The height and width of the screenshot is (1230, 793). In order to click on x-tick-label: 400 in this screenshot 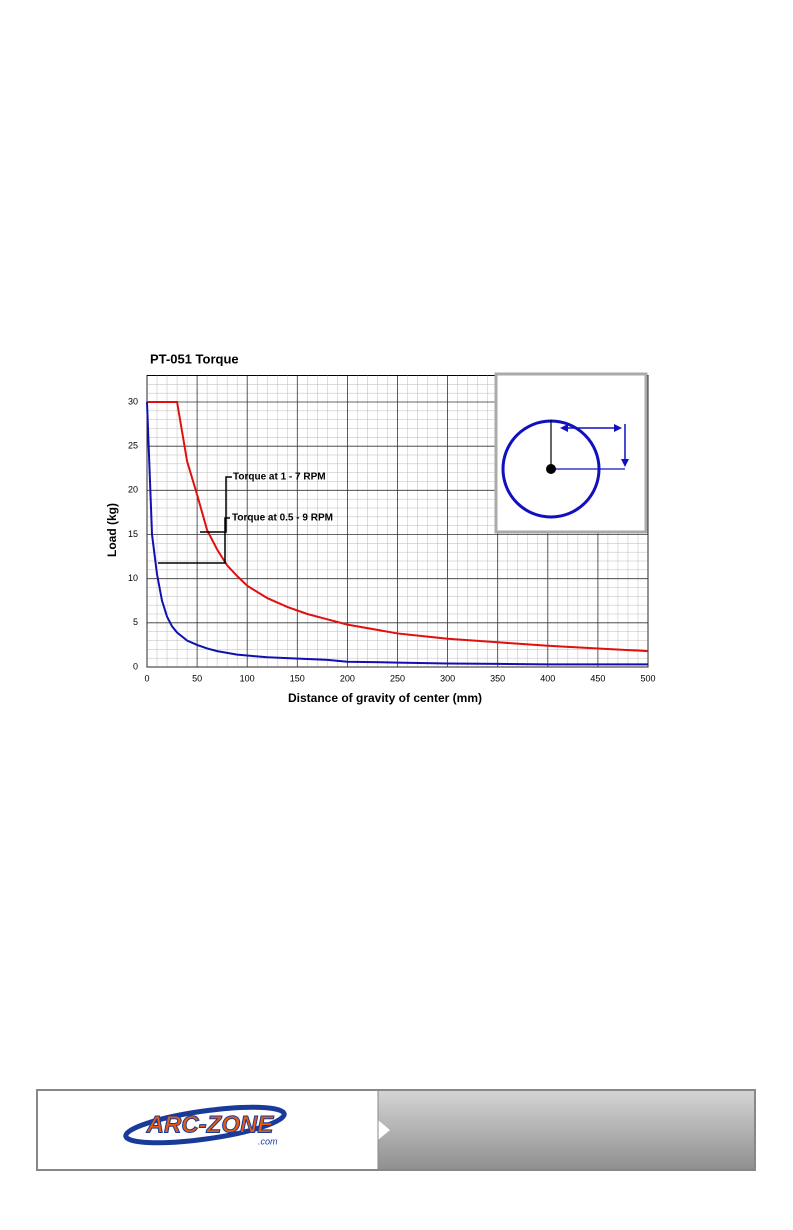, I will do `click(547, 678)`.